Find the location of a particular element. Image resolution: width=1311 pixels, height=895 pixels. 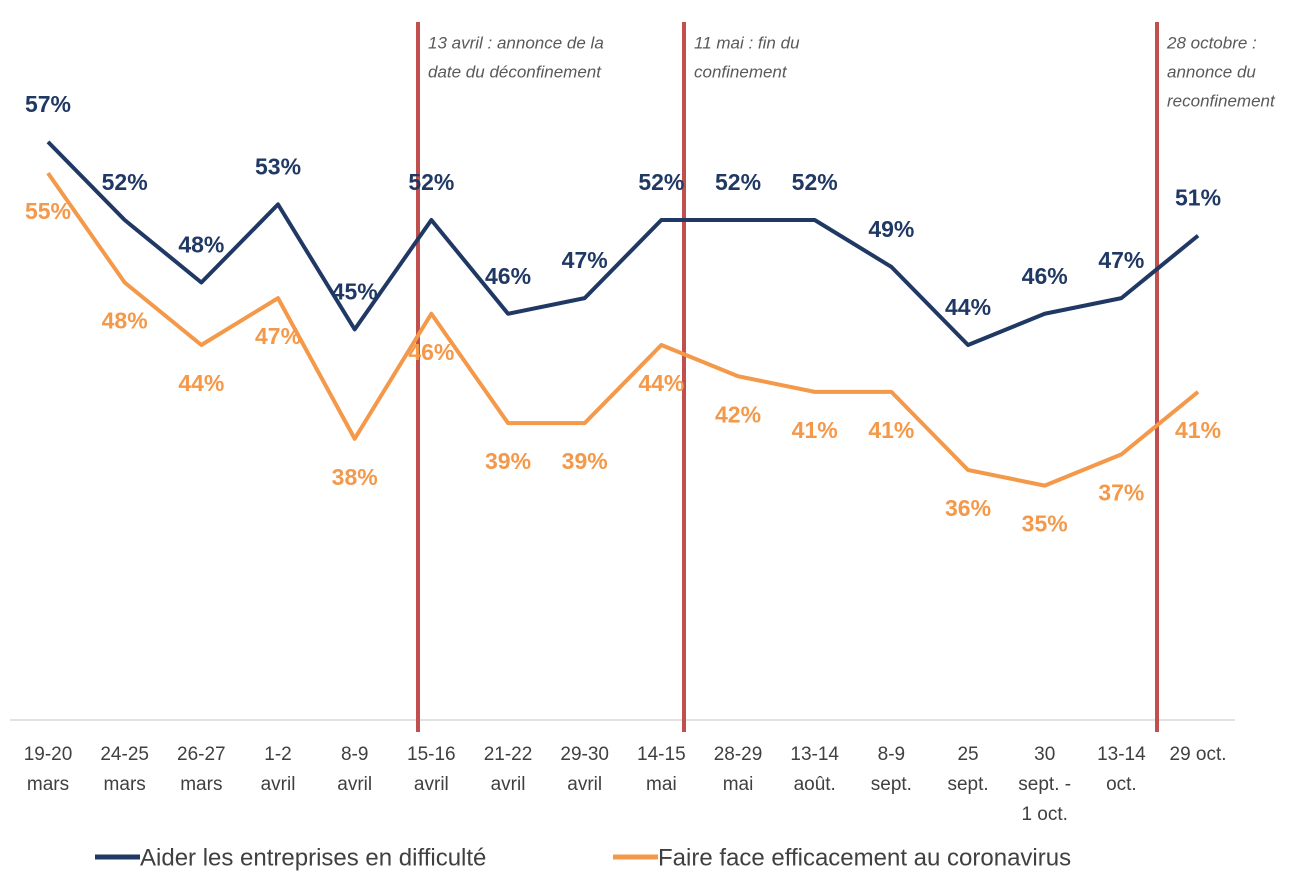

x-tick-label: 15-16 is located at coordinates (431, 754).